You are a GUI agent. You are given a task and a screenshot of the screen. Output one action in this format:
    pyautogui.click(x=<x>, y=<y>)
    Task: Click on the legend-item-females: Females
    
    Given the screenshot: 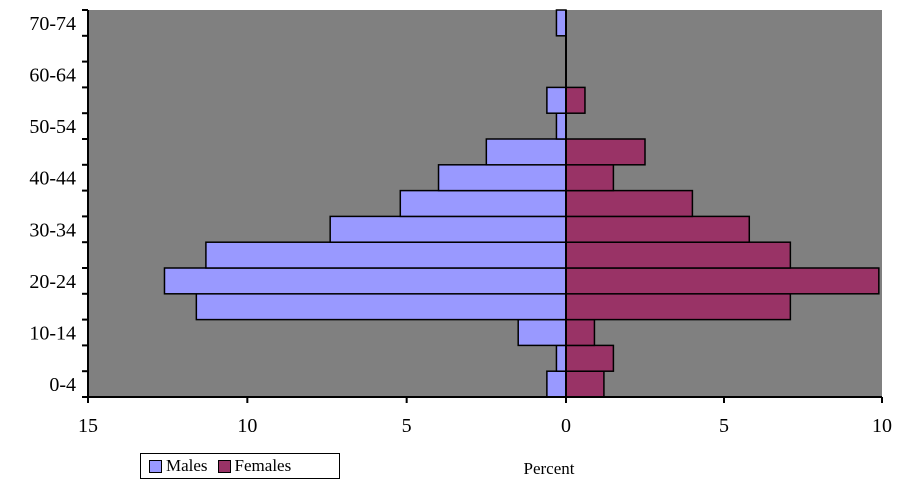 What is the action you would take?
    pyautogui.click(x=254, y=466)
    